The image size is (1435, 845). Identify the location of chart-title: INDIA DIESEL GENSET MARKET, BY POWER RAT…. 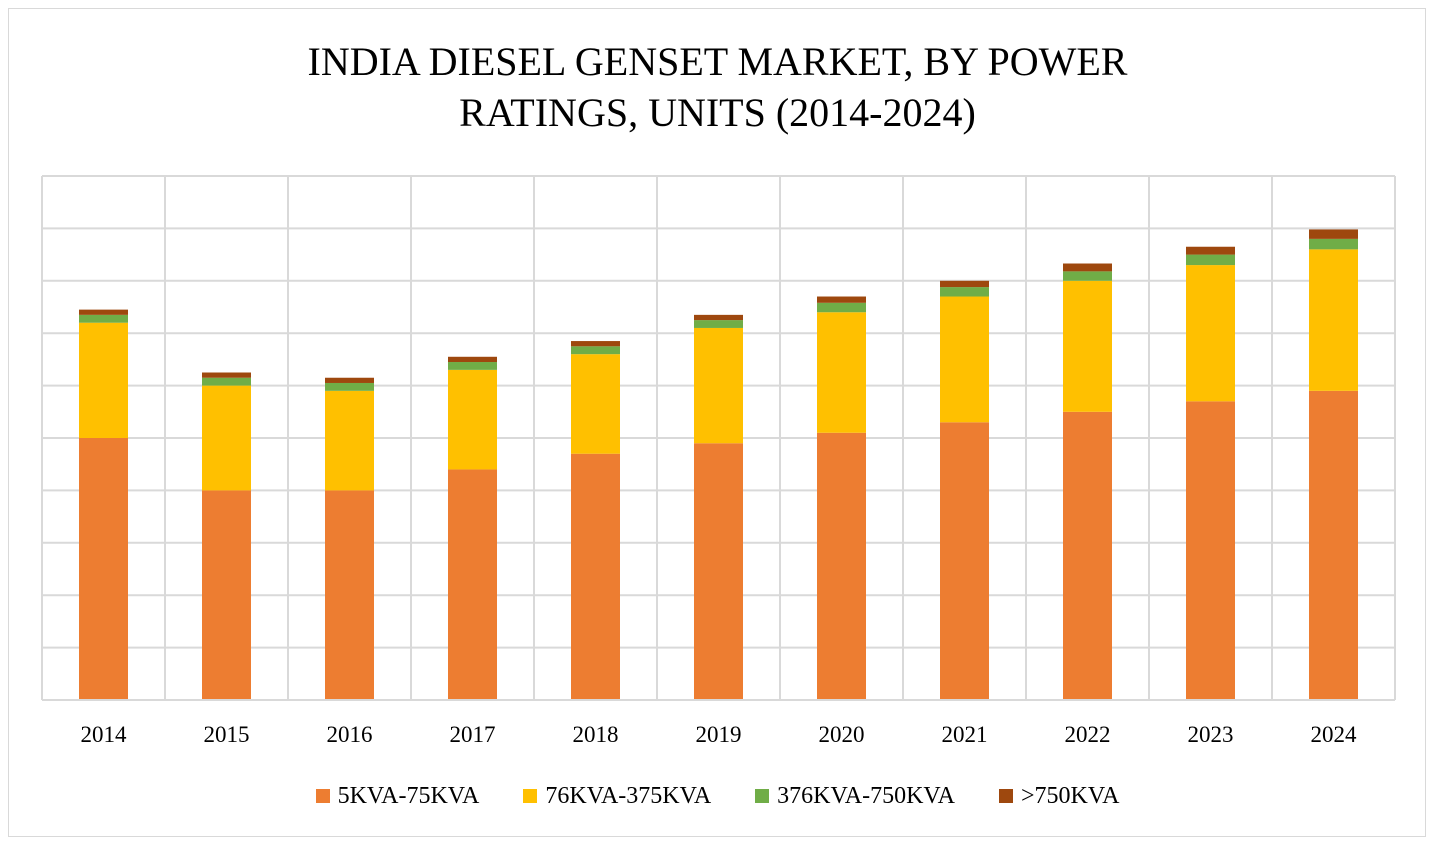
(717, 87).